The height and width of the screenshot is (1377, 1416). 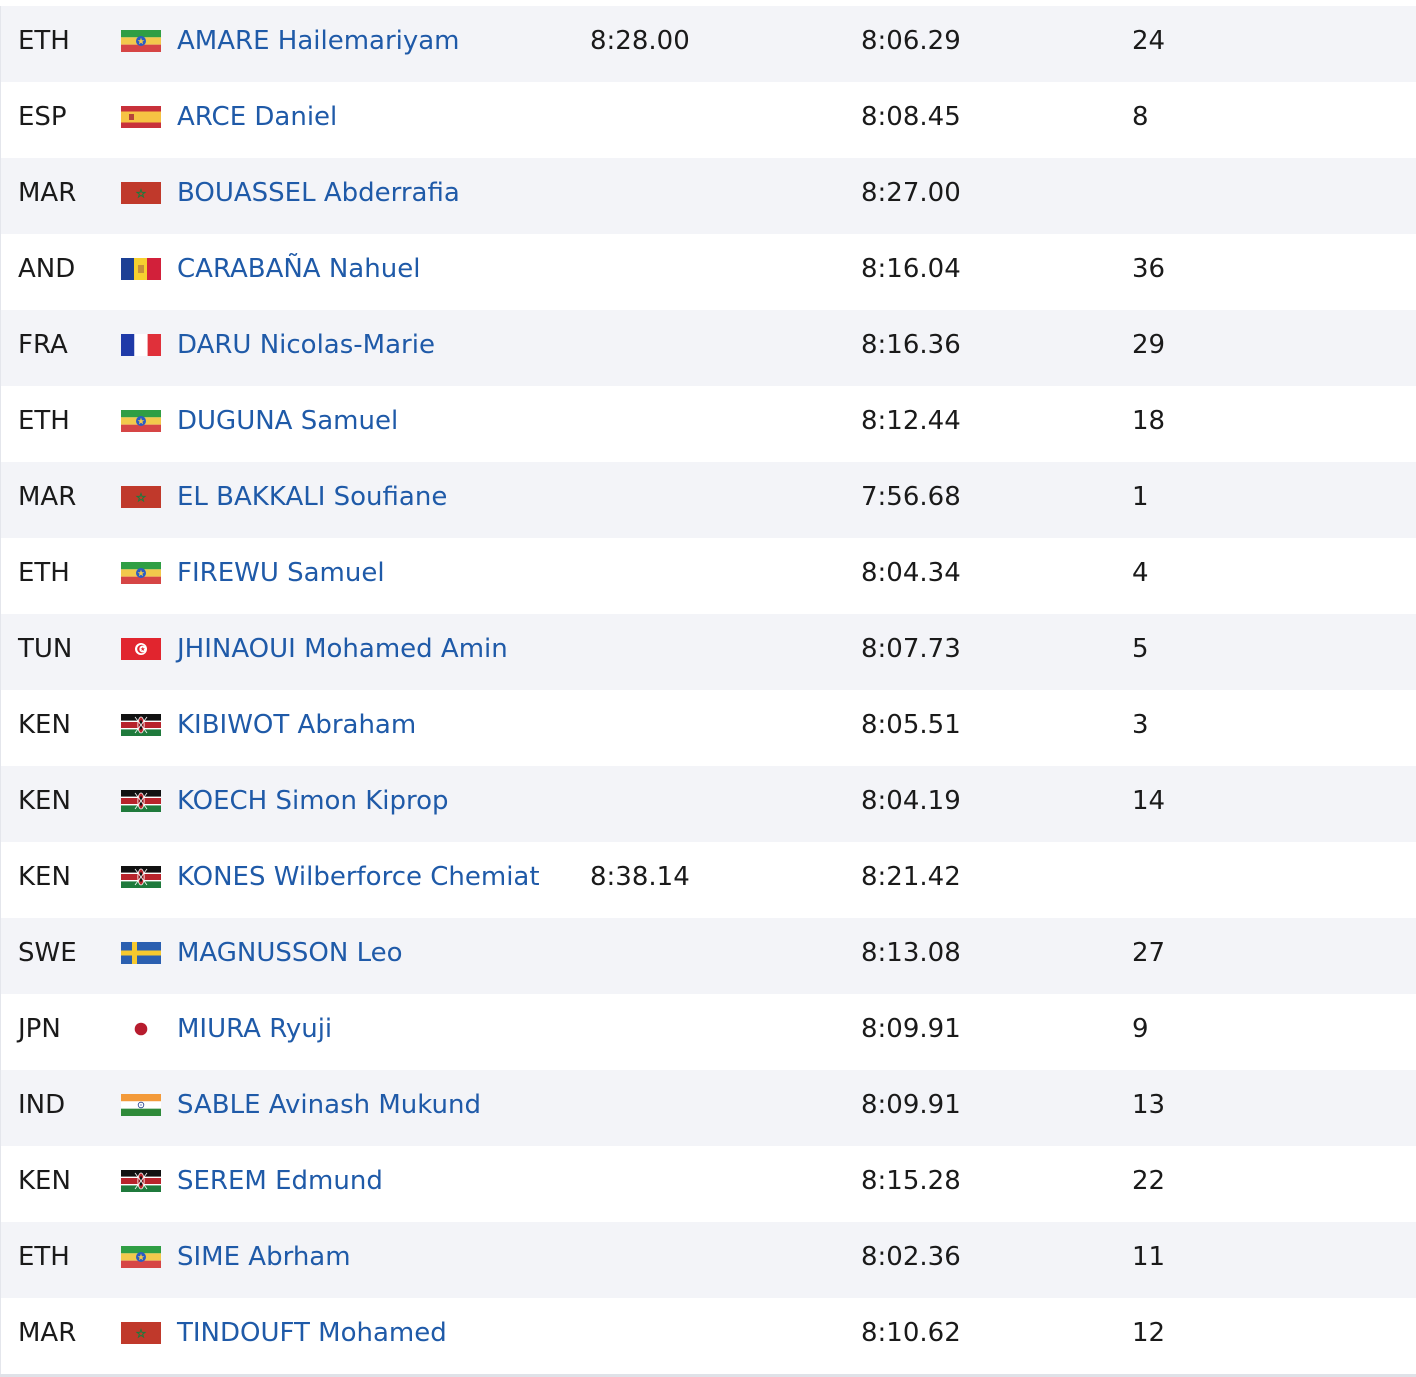 What do you see at coordinates (911, 1257) in the screenshot?
I see `personal-best: 8:02.36` at bounding box center [911, 1257].